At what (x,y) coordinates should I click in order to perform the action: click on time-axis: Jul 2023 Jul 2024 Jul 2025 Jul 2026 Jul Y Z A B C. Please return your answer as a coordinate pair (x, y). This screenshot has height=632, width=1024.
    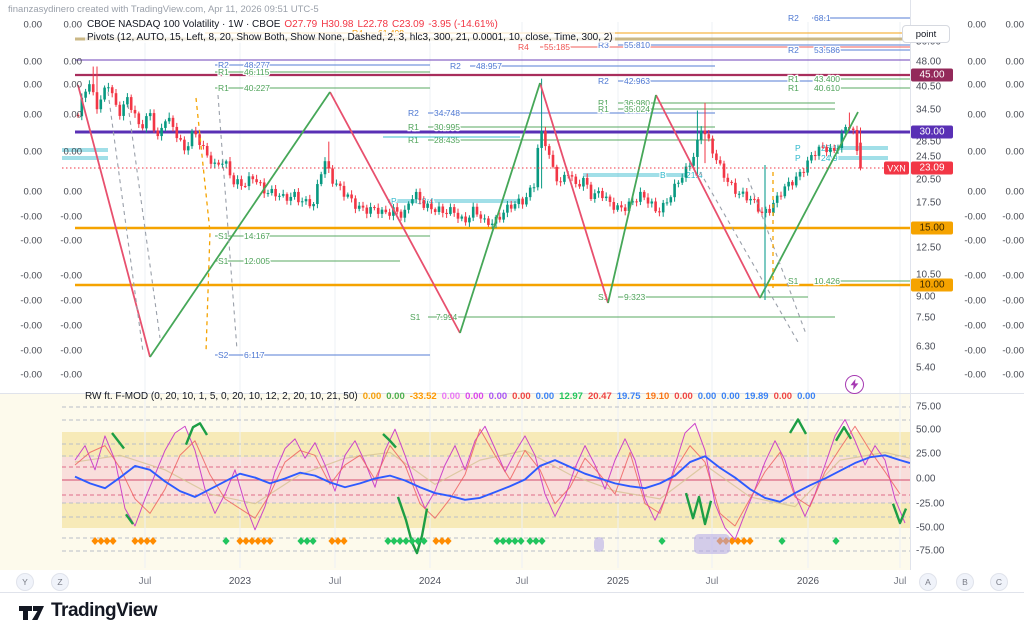
    Looking at the image, I should click on (512, 581).